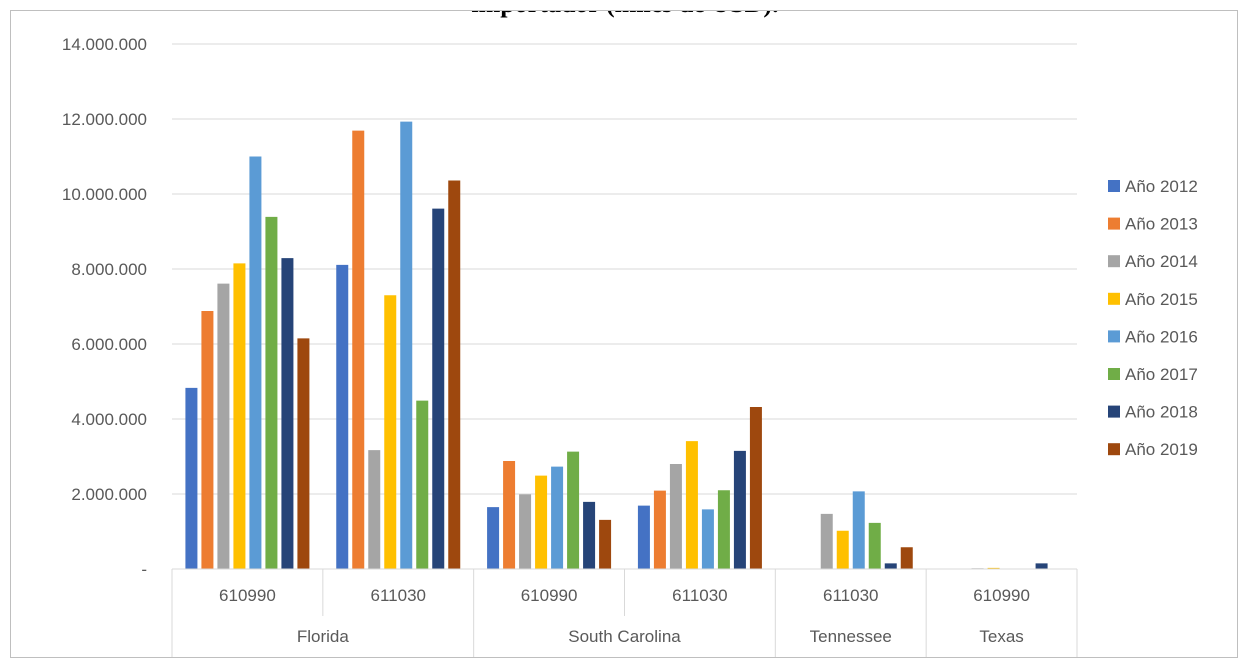  Describe the element at coordinates (1161, 449) in the screenshot. I see `legend-label: Año 2019` at that location.